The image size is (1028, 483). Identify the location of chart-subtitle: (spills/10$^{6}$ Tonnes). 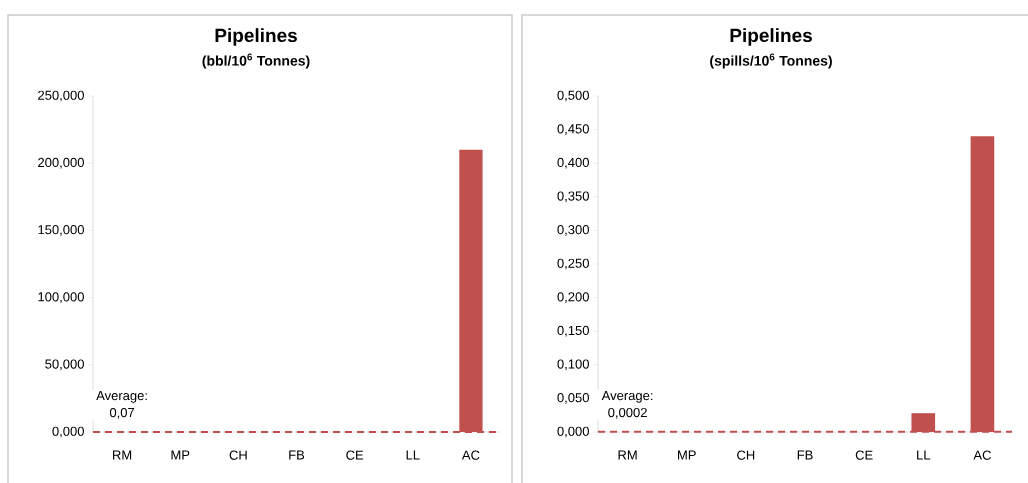
(771, 61).